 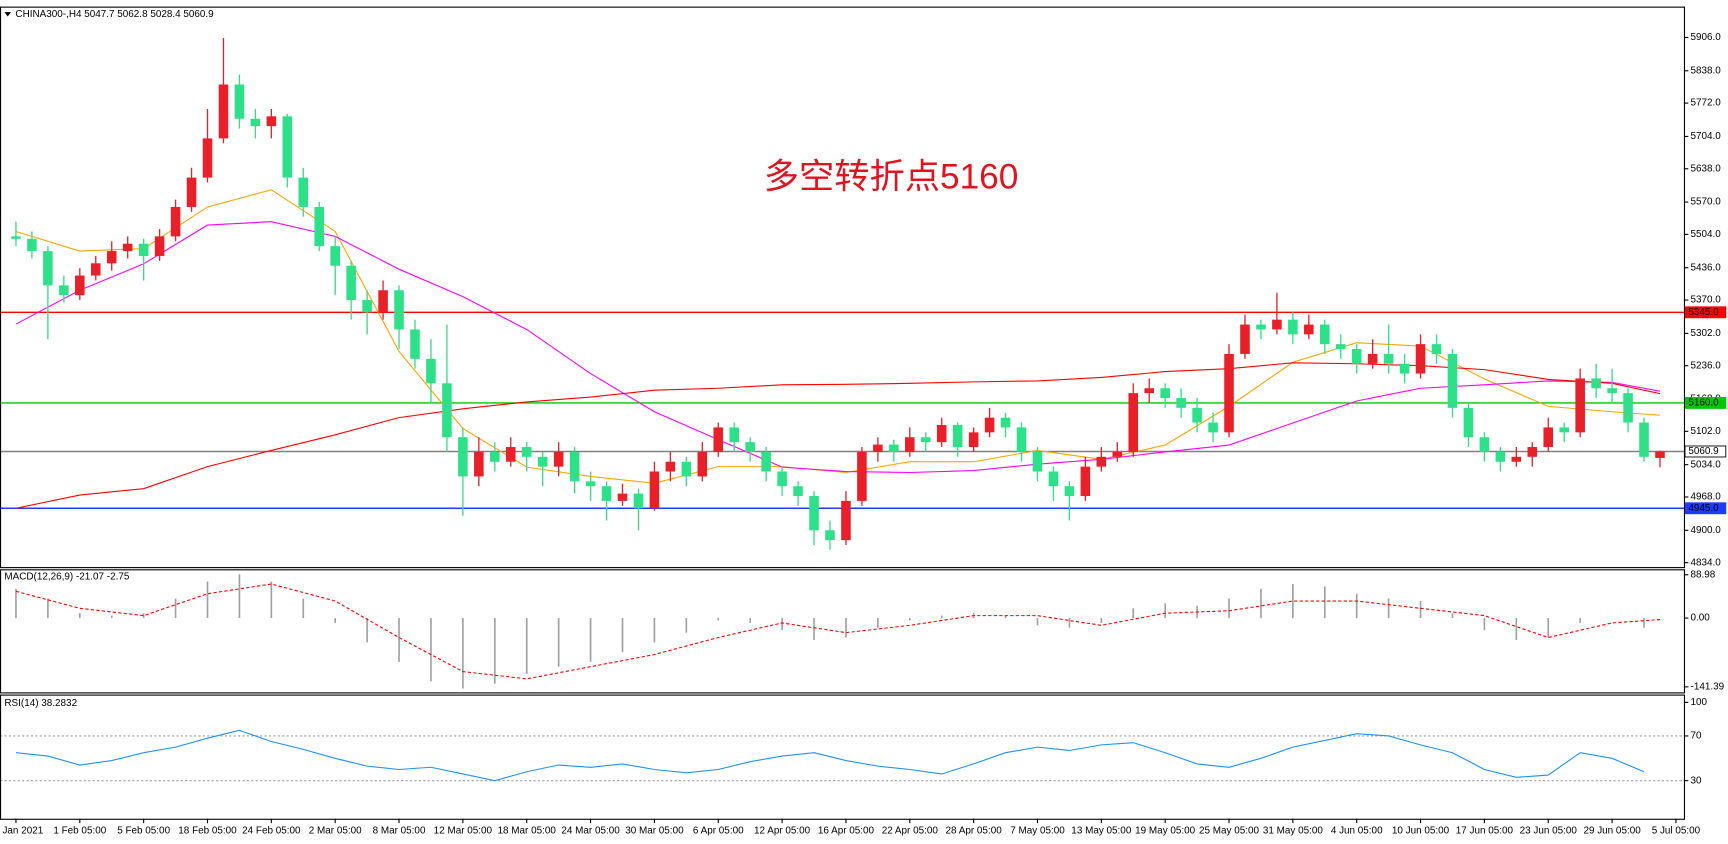 I want to click on macd-signal, so click(x=838, y=631).